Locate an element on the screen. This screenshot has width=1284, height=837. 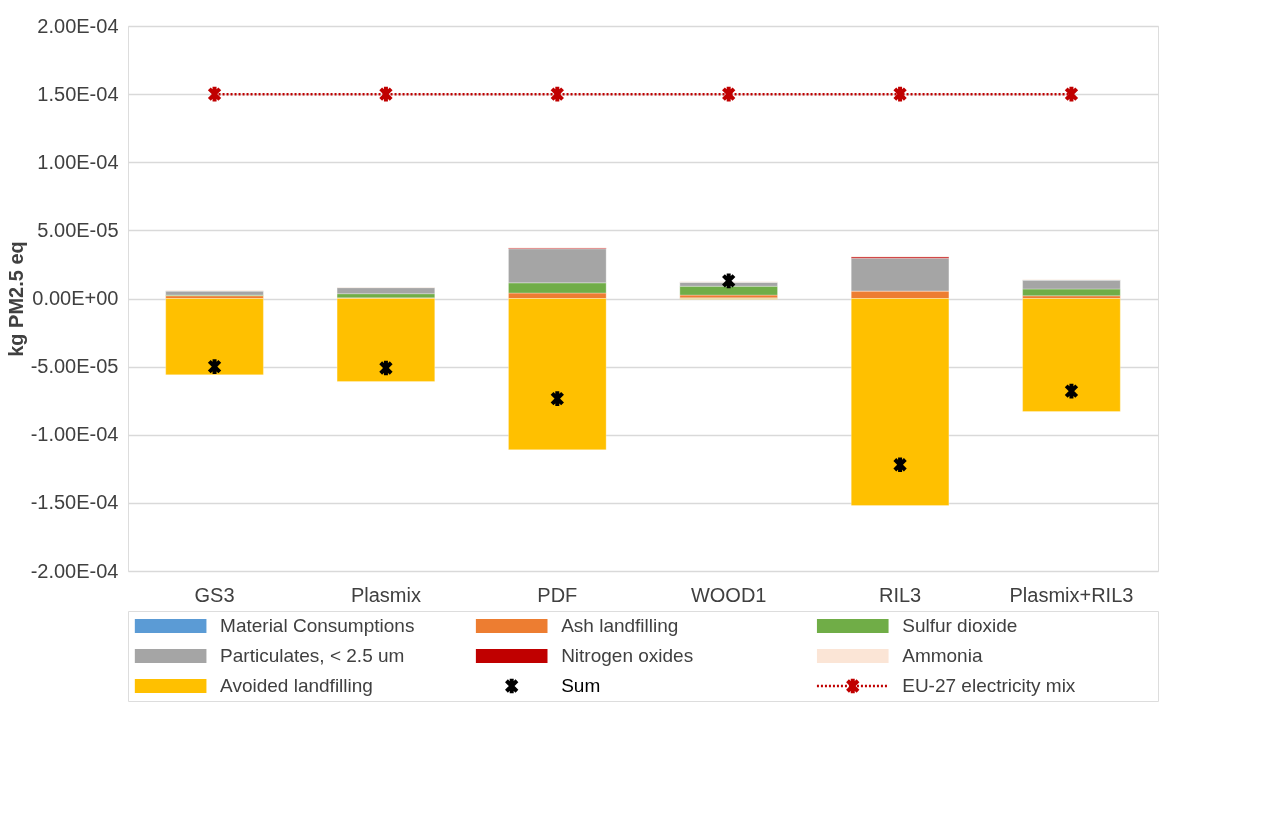
legend-label: Material Consumptions is located at coordinates (317, 625).